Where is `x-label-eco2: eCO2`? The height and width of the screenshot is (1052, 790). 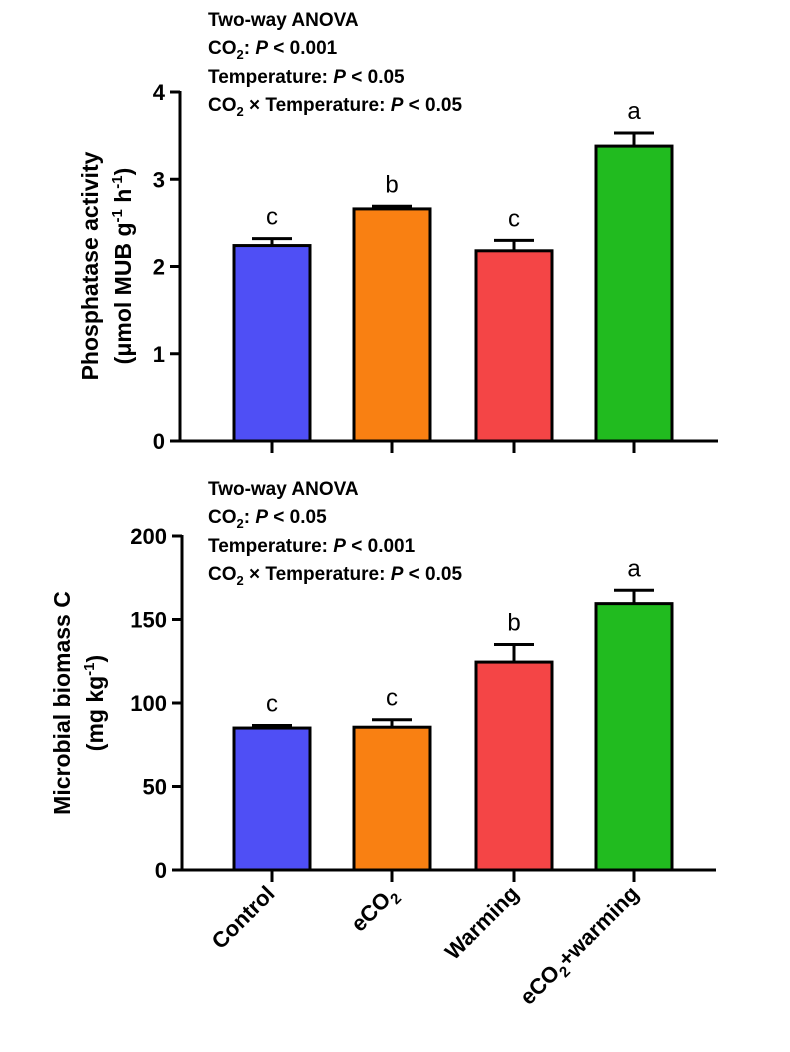
x-label-eco2: eCO2 is located at coordinates (375, 910).